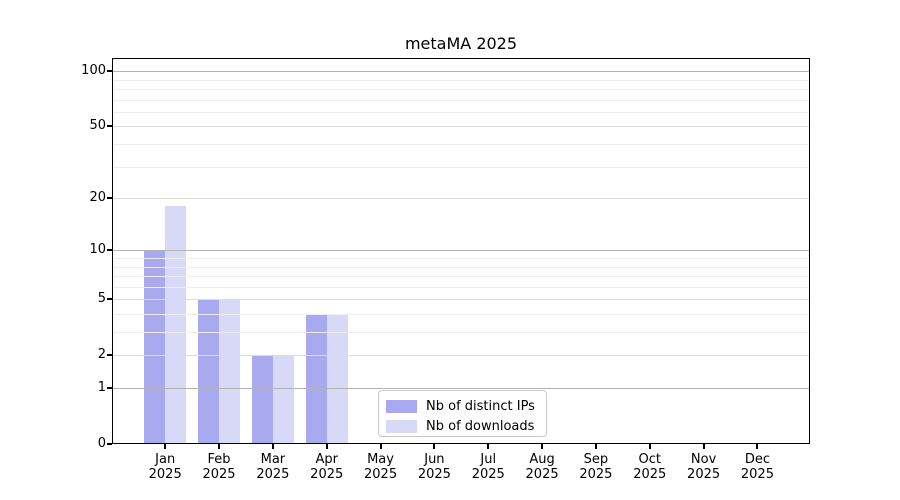 This screenshot has width=900, height=500. Describe the element at coordinates (596, 459) in the screenshot. I see `x-tick-month: Sep` at that location.